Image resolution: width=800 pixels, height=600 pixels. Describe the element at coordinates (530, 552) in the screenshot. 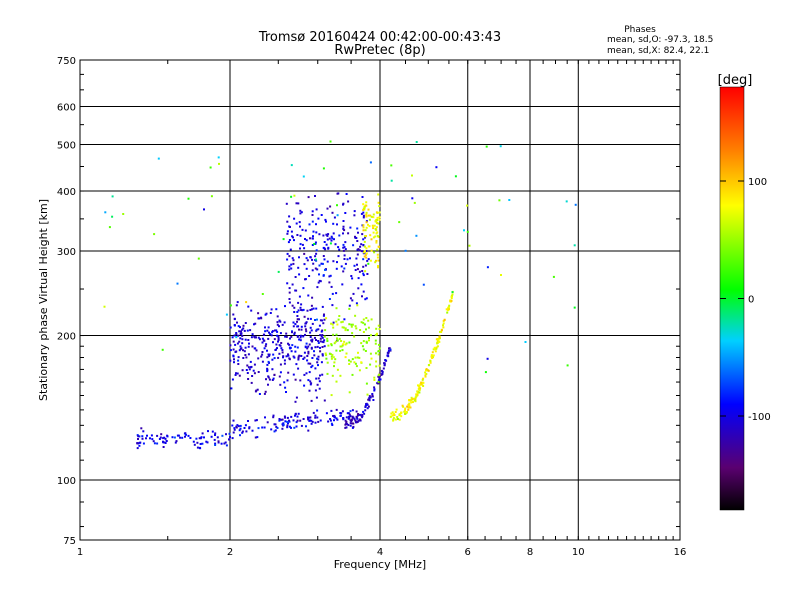

I see `x-tick-label: 8` at that location.